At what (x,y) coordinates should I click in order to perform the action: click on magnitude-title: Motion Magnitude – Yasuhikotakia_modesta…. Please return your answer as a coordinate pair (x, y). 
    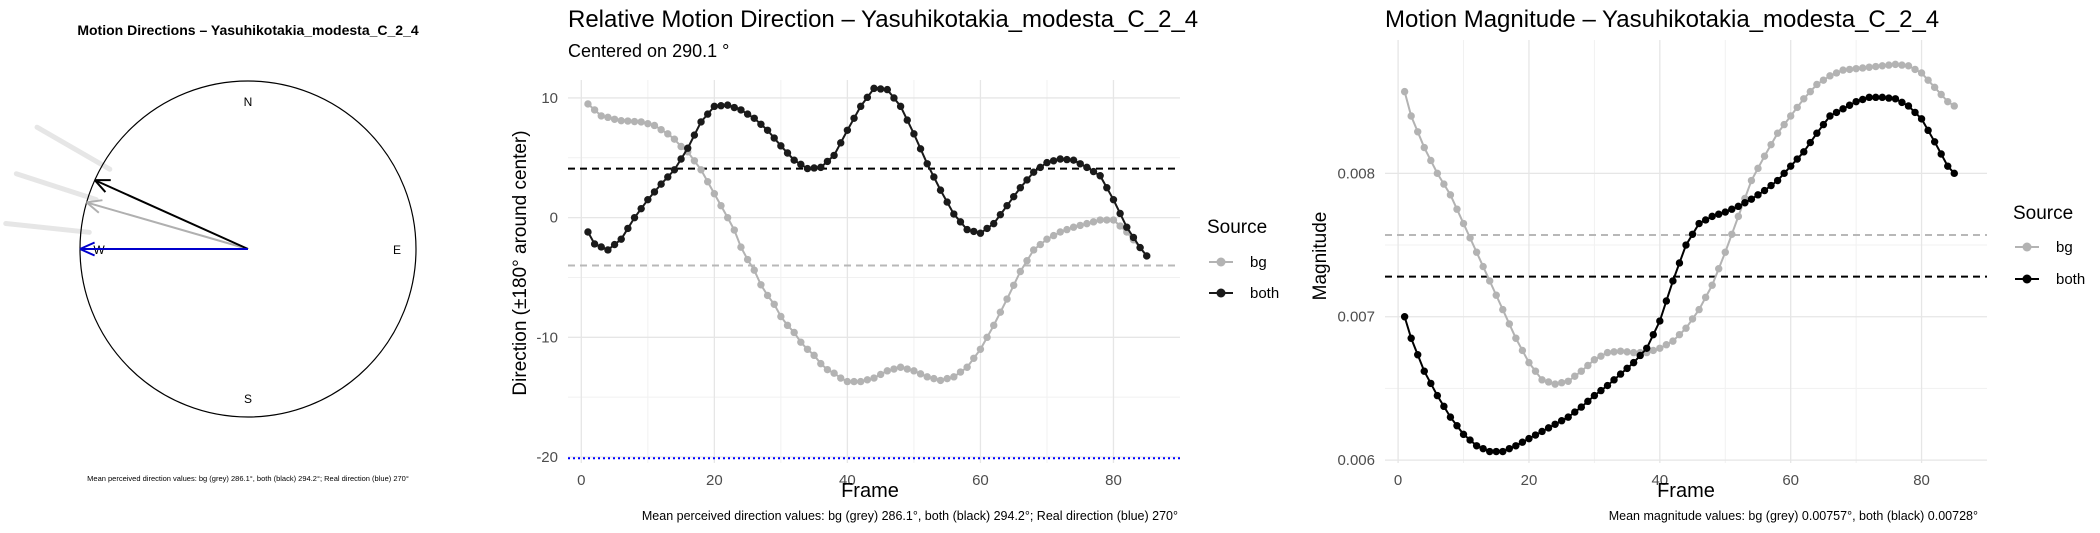
    Looking at the image, I should click on (1662, 19).